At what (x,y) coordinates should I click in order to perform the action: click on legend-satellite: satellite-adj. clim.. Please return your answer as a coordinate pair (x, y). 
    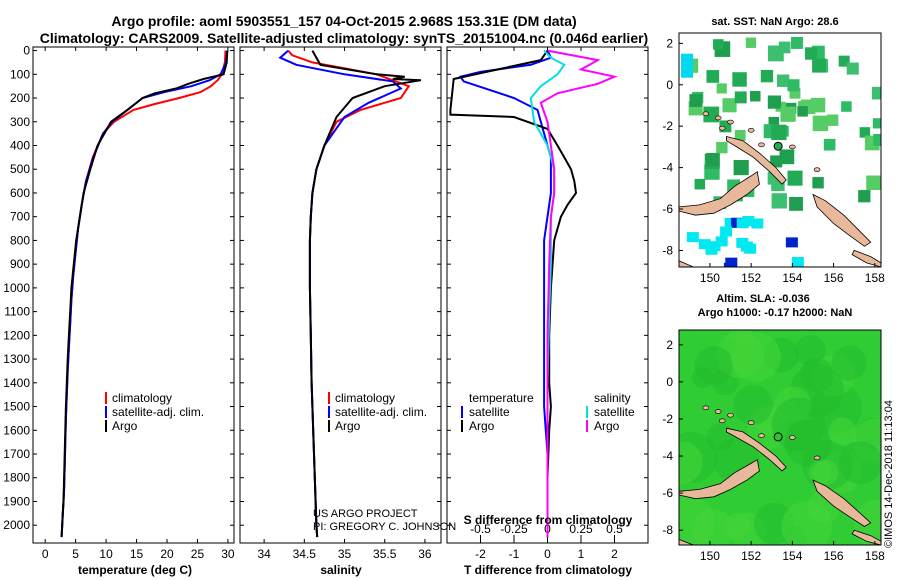
    Looking at the image, I should click on (158, 412).